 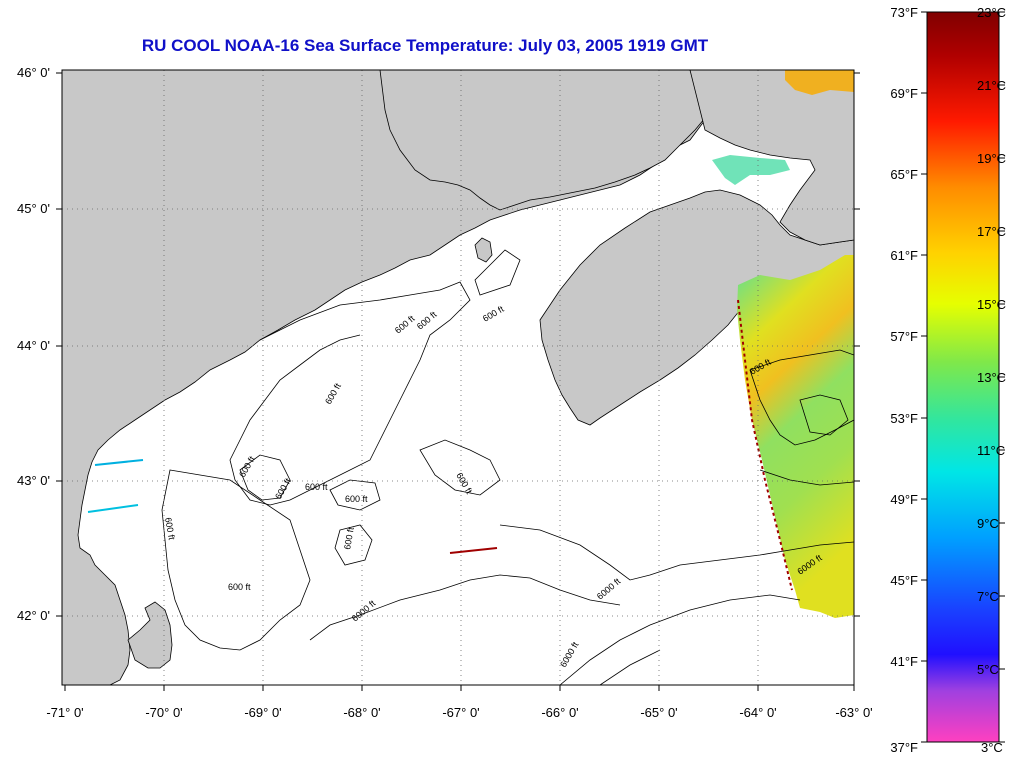 What do you see at coordinates (819, 82) in the screenshot?
I see `sst-patch-ne` at bounding box center [819, 82].